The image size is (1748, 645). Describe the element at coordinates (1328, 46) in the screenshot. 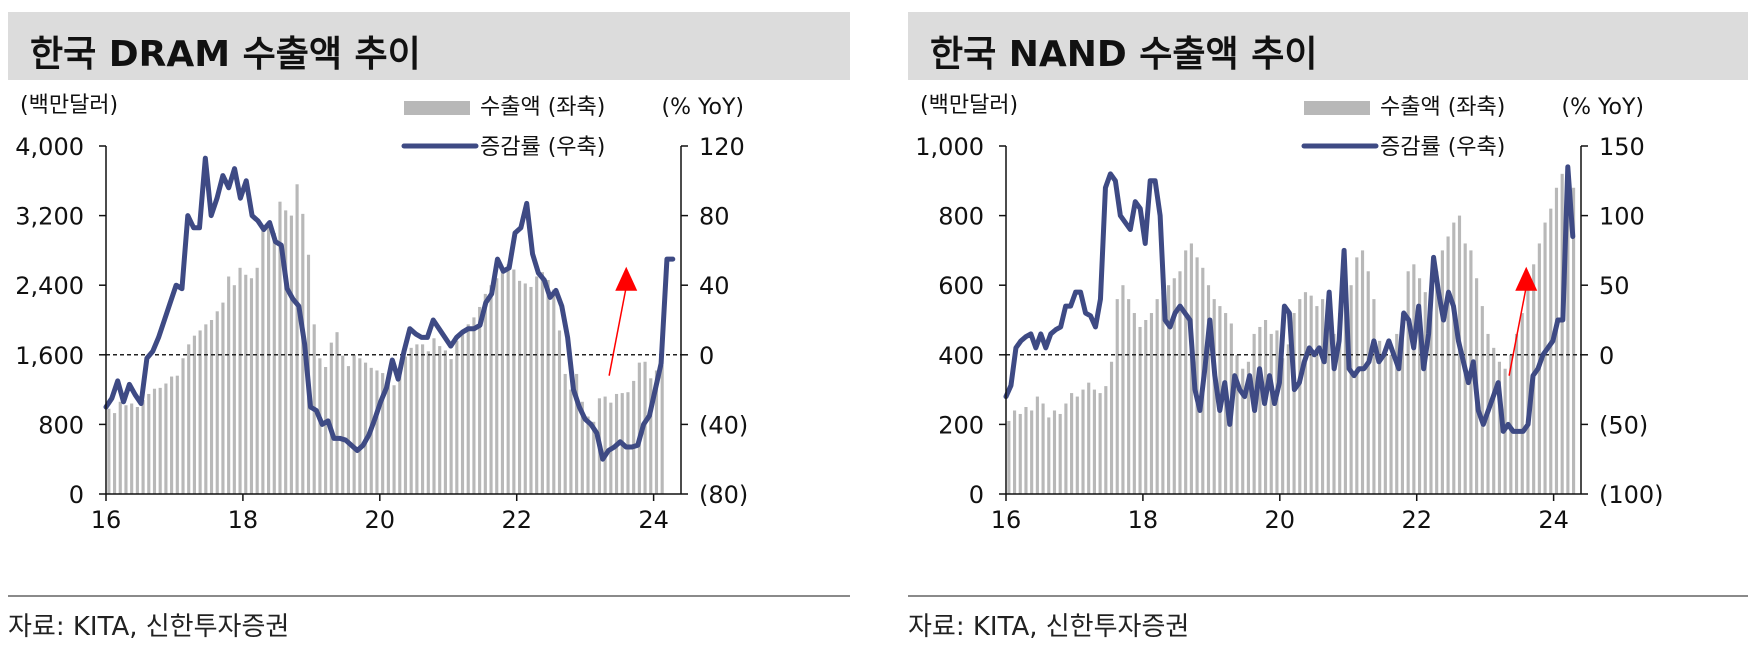

I see `nand-title-bar: 한국 NAND 수출액 추이` at that location.